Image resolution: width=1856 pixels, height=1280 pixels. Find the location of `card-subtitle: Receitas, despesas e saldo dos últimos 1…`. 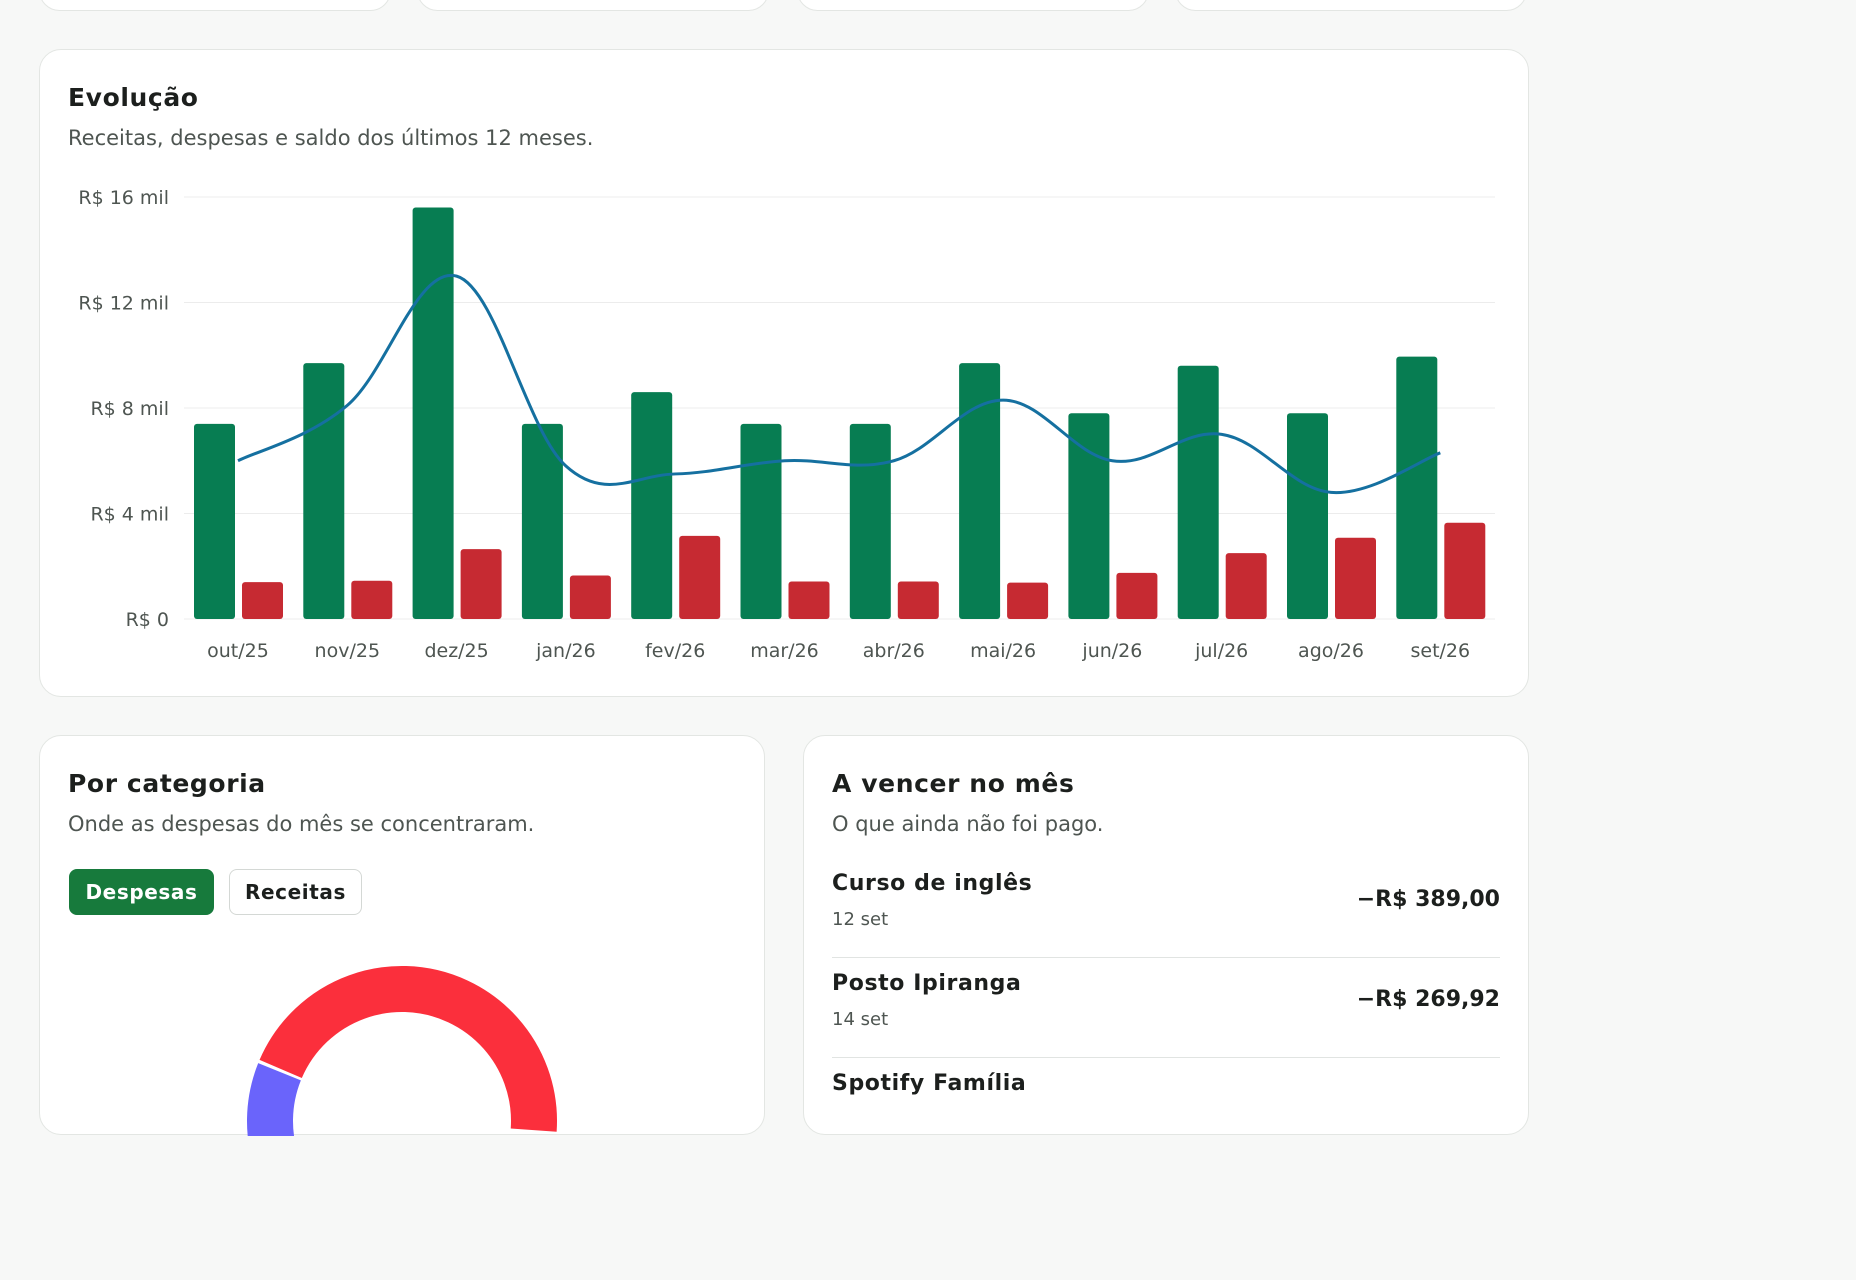

card-subtitle: Receitas, despesas e saldo dos últimos 1… is located at coordinates (331, 138).